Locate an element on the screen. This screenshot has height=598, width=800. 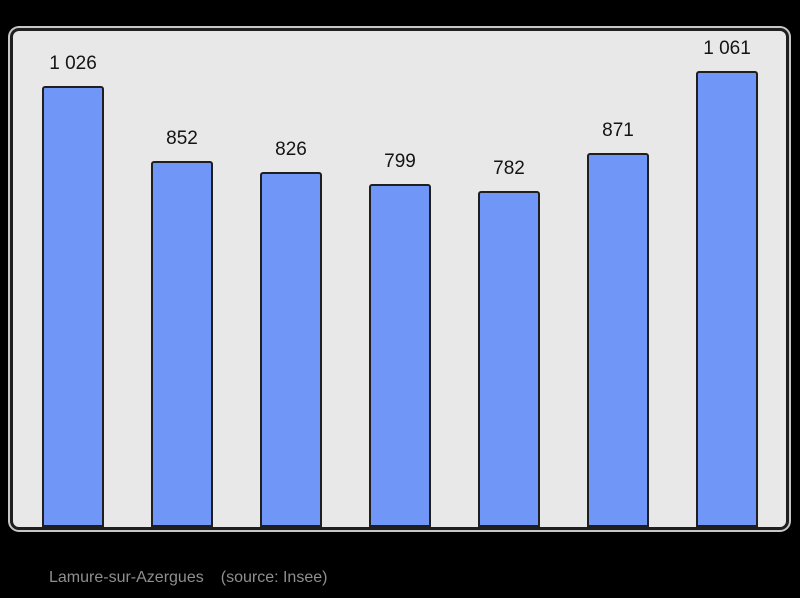
bar-group: 826 is located at coordinates (291, 333).